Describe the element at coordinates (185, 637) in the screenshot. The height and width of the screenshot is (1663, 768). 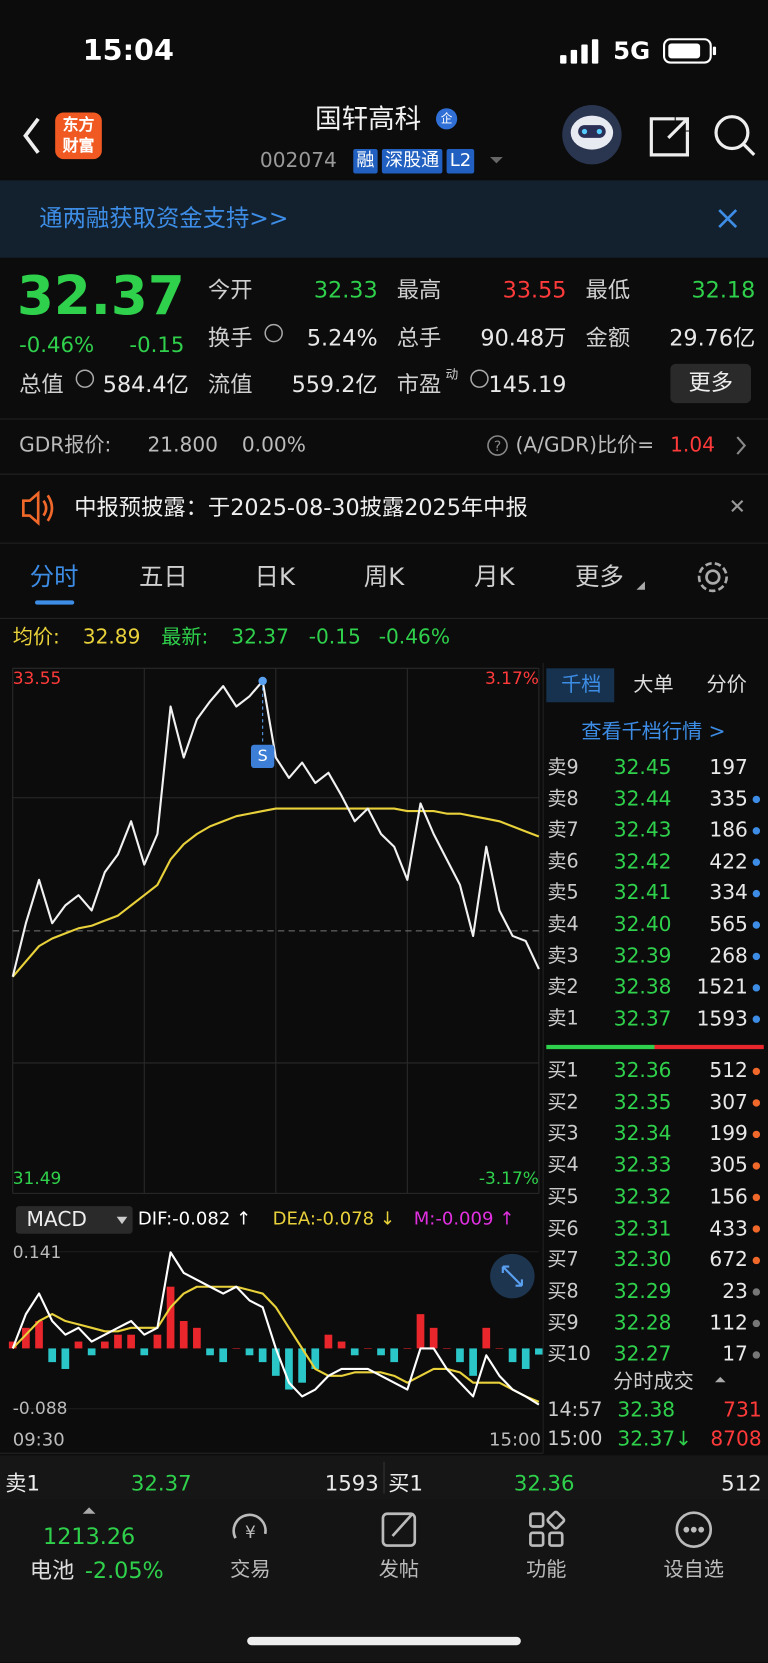
I see `latest-label: 最新:` at that location.